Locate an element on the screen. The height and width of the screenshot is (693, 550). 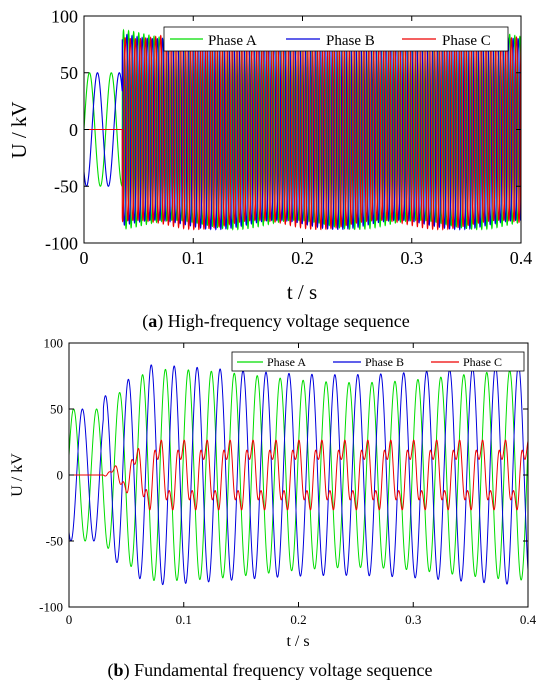
legend-box-a is located at coordinates (336, 39).